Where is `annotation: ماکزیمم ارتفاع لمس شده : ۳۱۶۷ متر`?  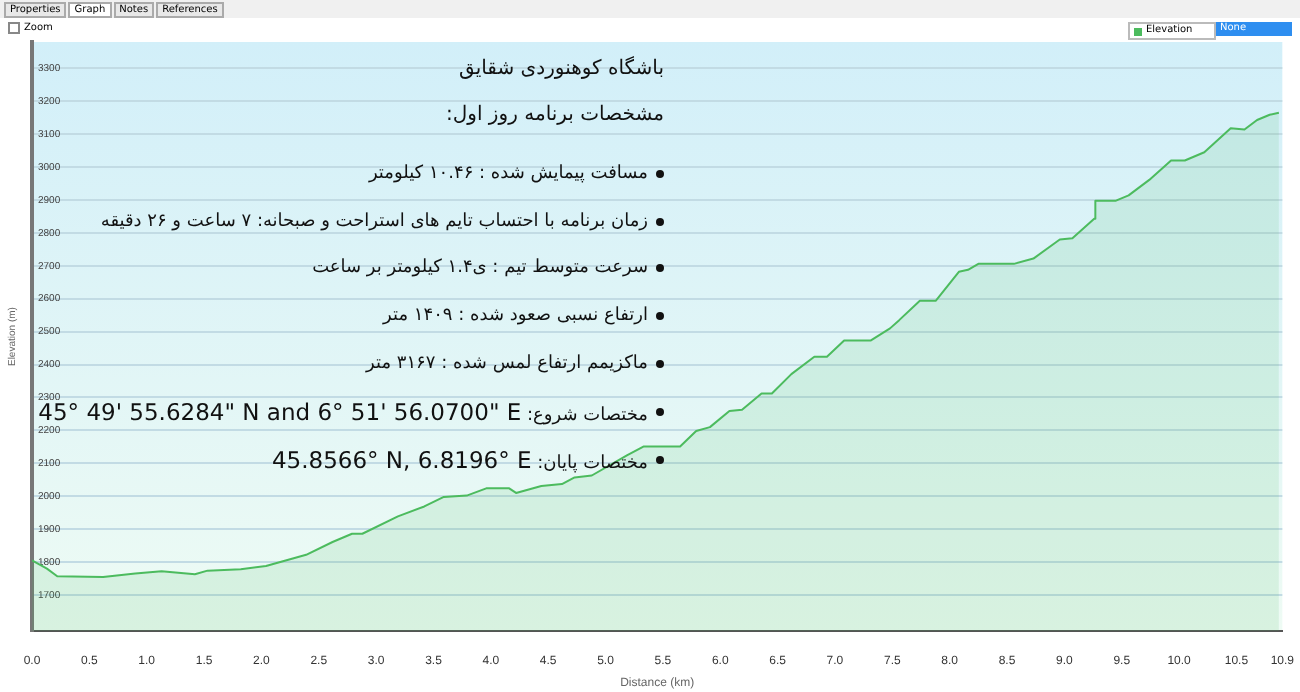 annotation: ماکزیمم ارتفاع لمس شده : ۳۱۶۷ متر is located at coordinates (507, 364).